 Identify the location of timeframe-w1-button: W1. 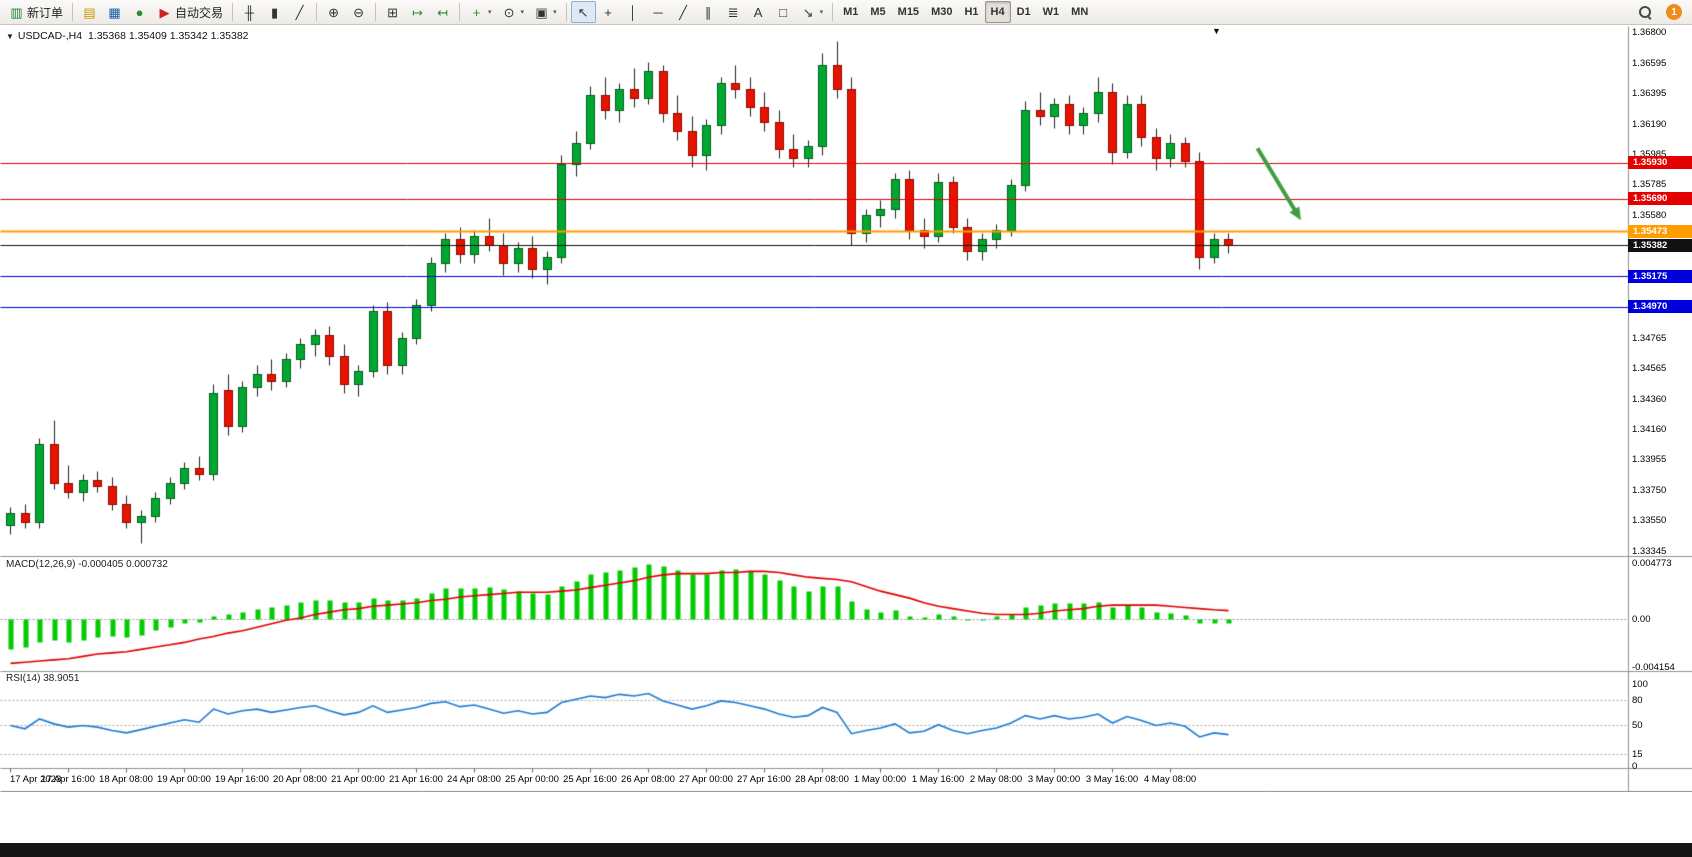
(1051, 12).